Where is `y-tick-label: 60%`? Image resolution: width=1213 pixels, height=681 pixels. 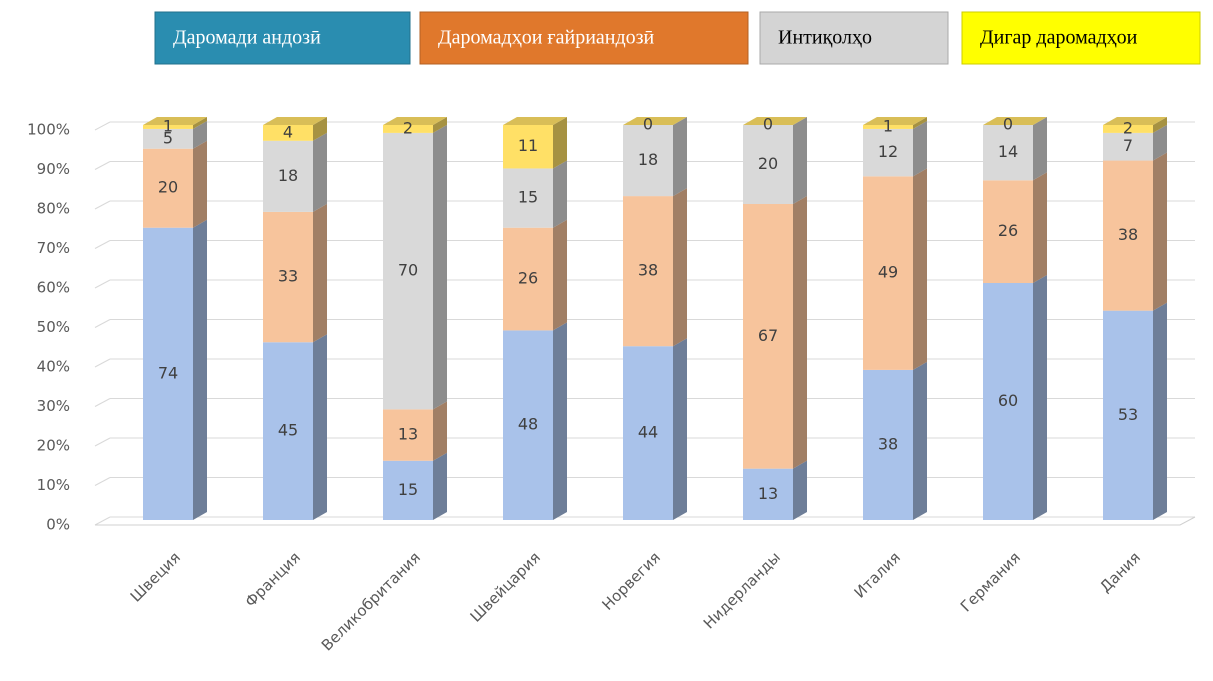 y-tick-label: 60% is located at coordinates (53, 288).